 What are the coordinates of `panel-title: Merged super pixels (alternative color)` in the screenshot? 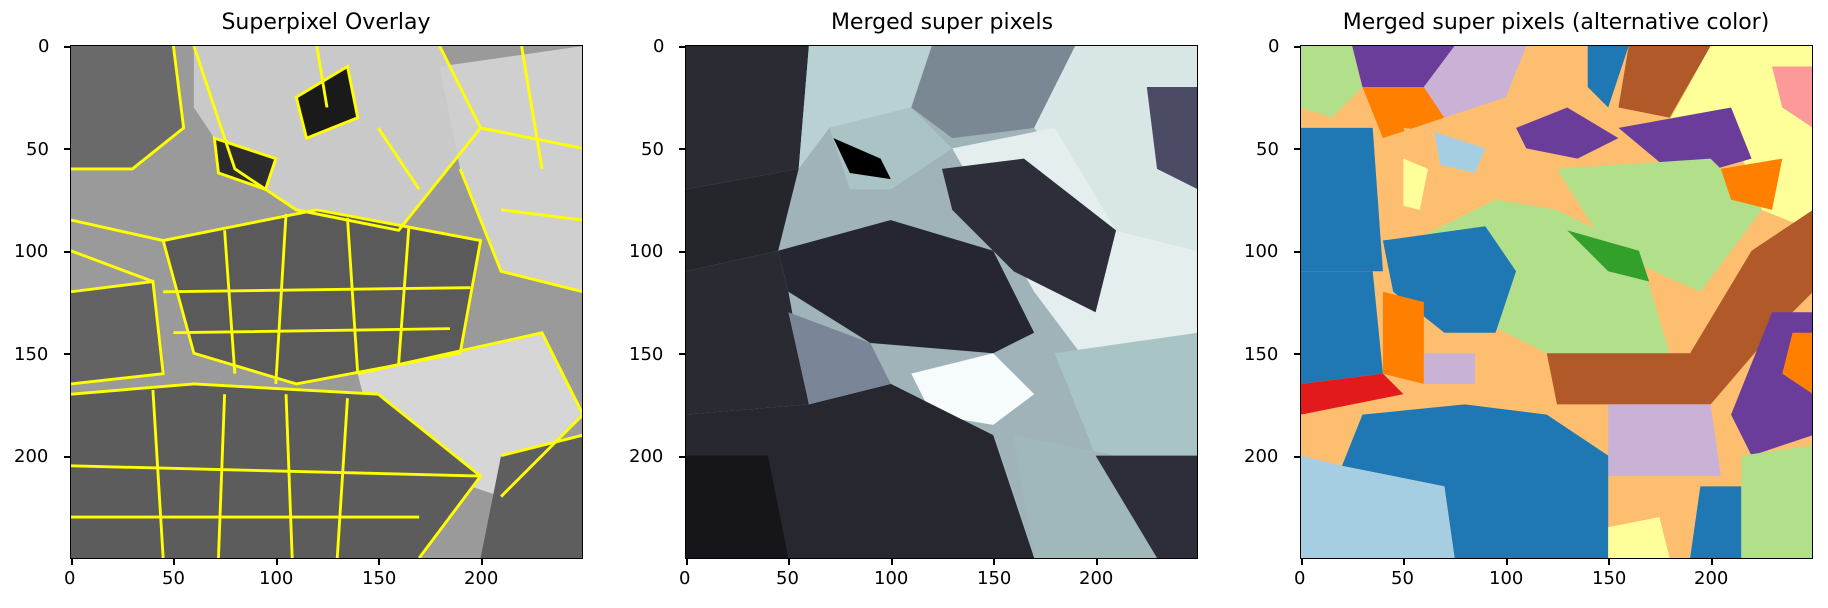 It's located at (1556, 22).